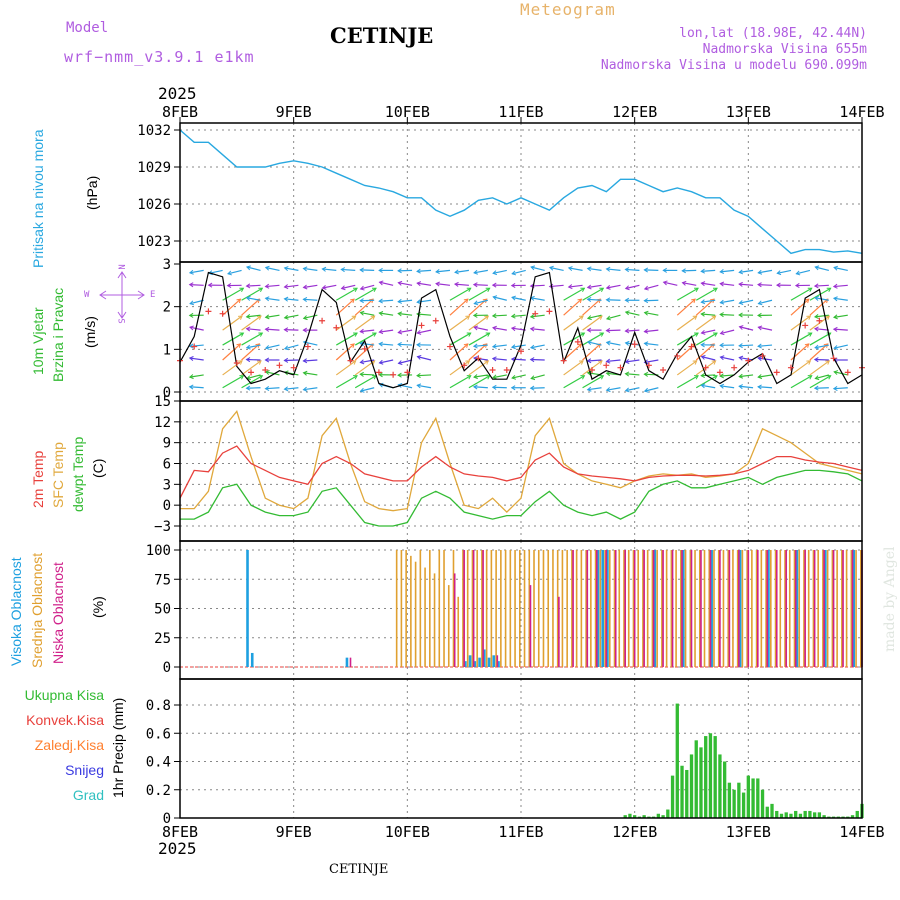 The width and height of the screenshot is (900, 900). I want to click on ytick-label-precip: 0, so click(167, 819).